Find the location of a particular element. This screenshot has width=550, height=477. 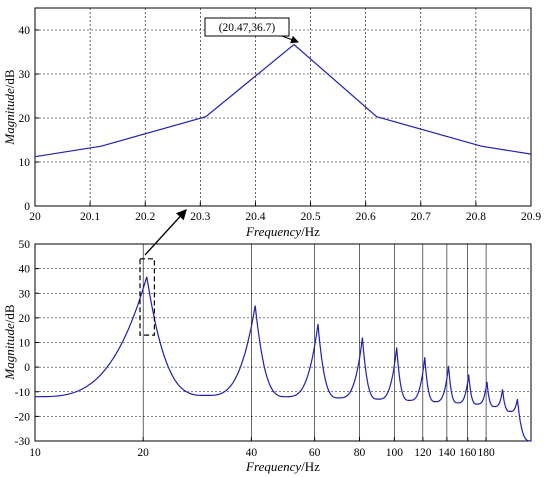

bottom-y-tick-label: -20 is located at coordinates (23, 417).